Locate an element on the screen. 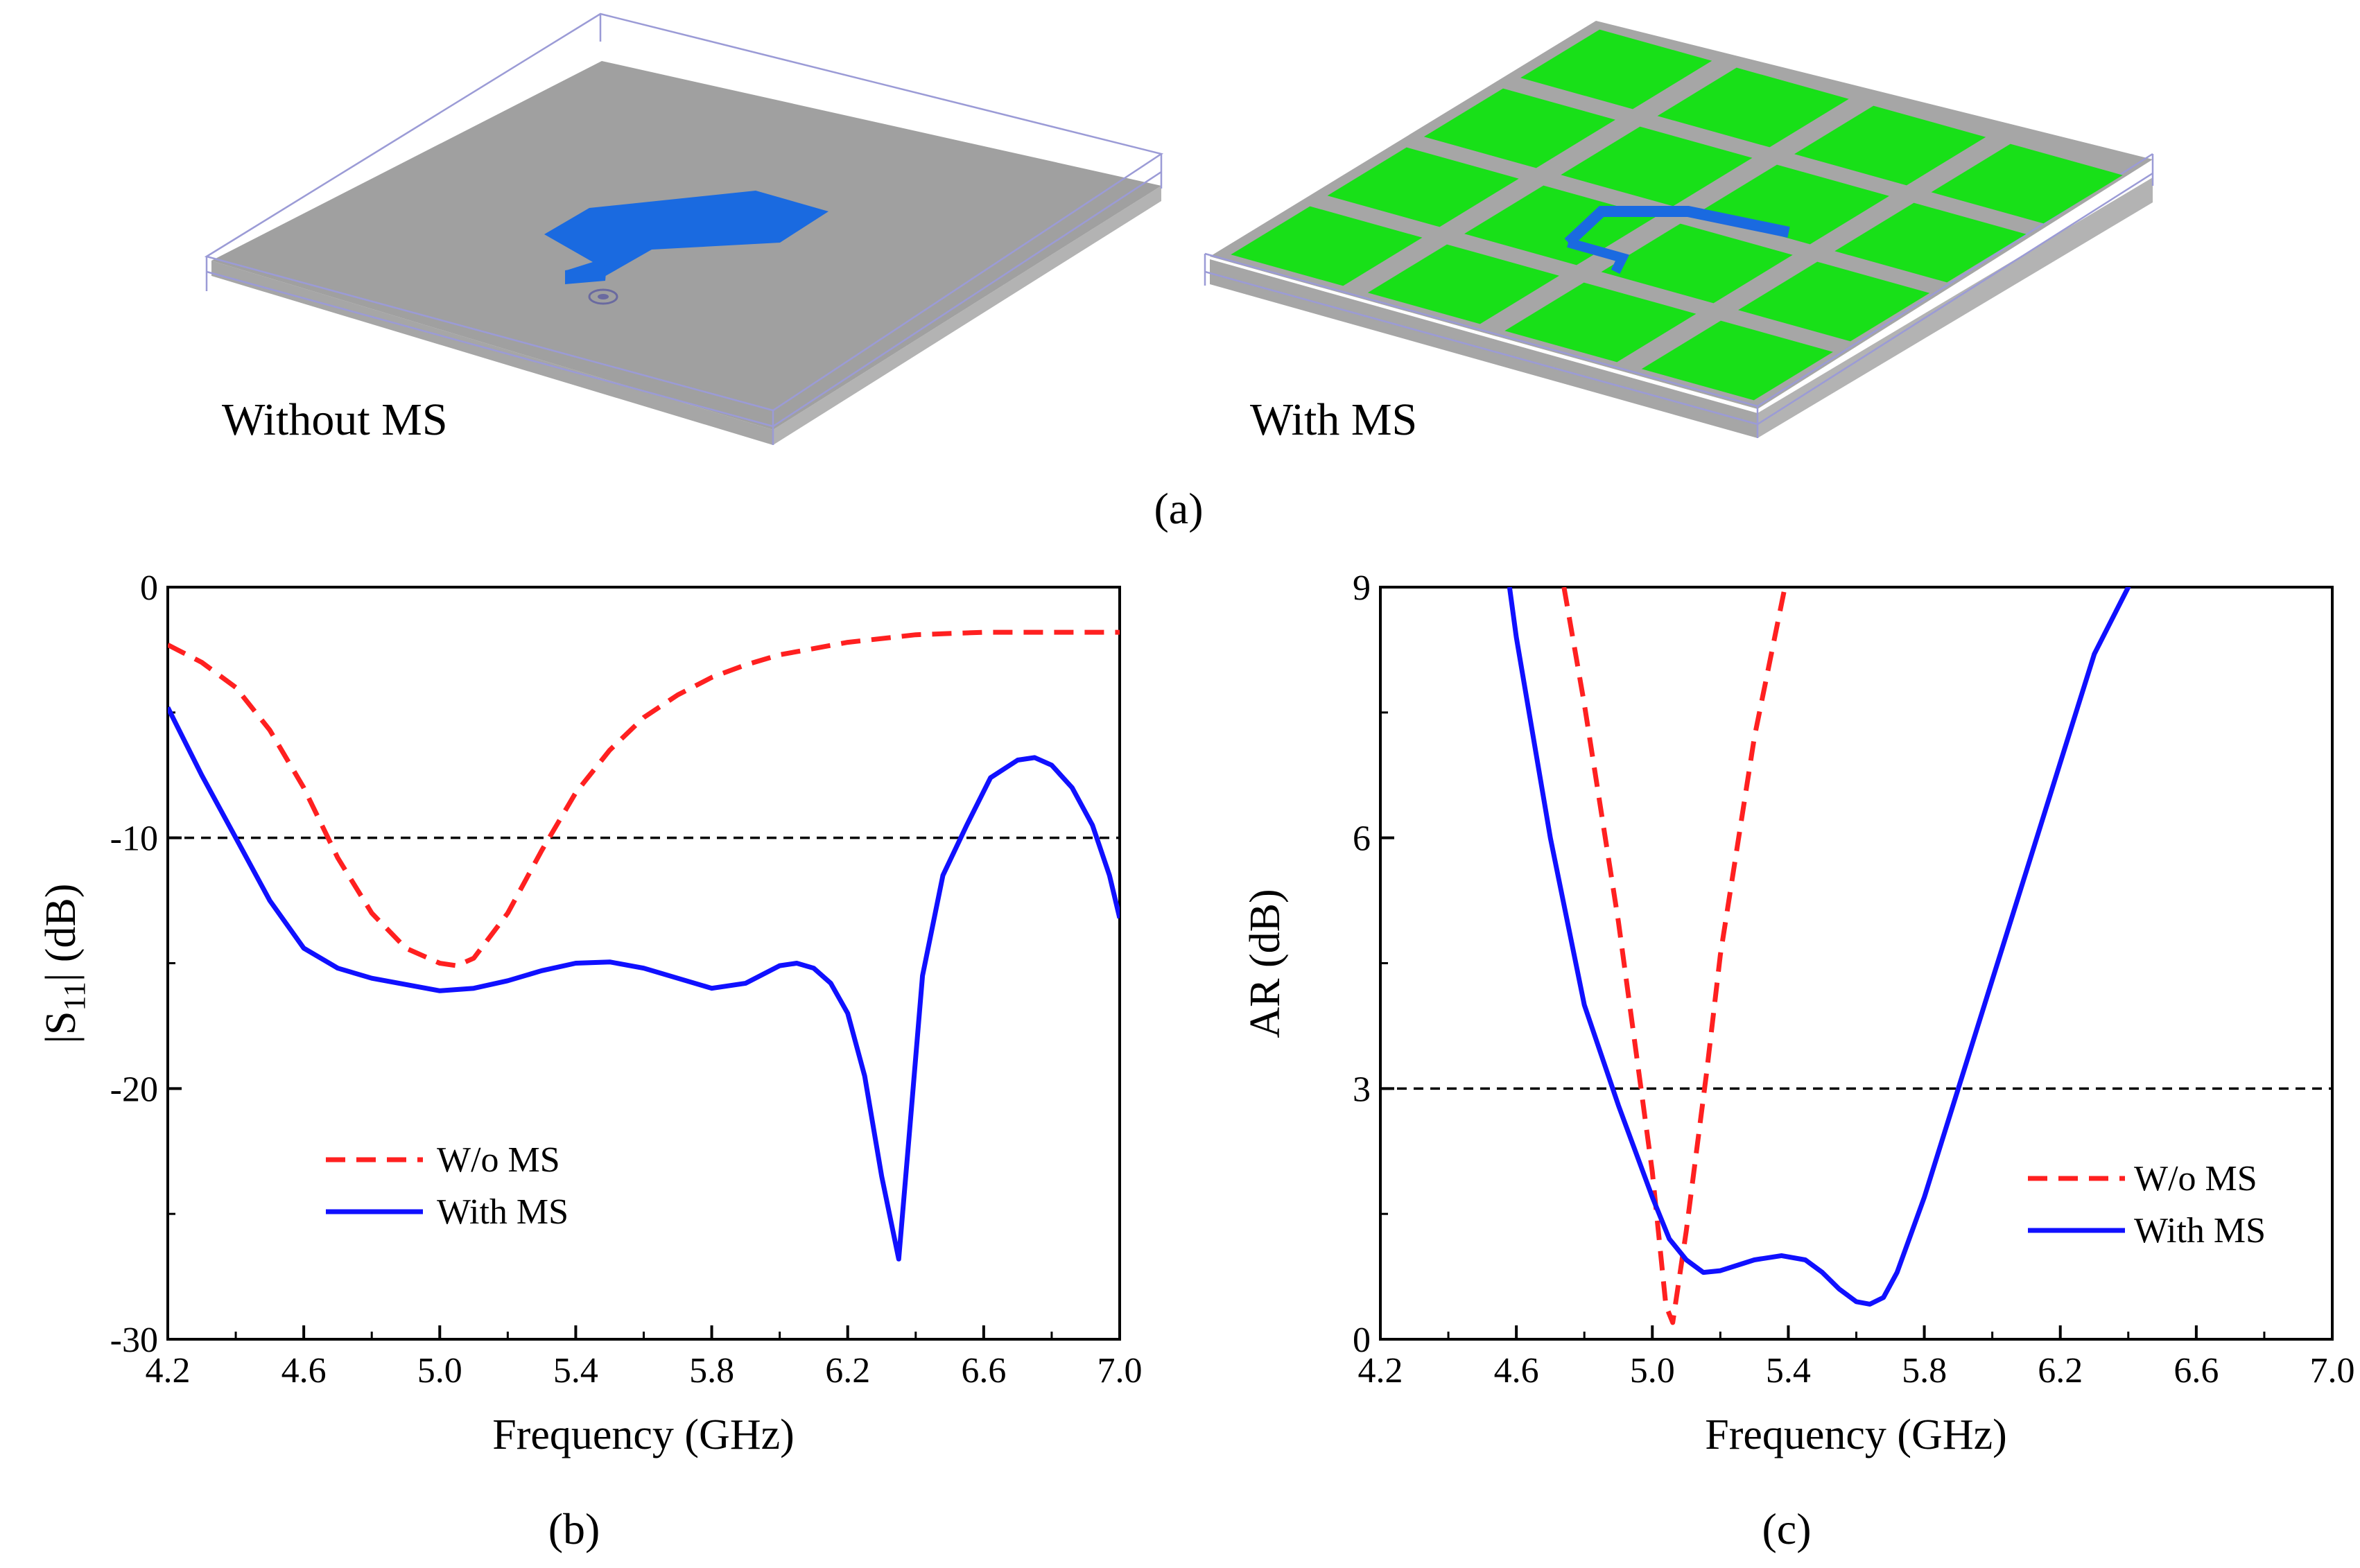 This screenshot has height=1568, width=2360. y-tick-label: -30 is located at coordinates (134, 1340).